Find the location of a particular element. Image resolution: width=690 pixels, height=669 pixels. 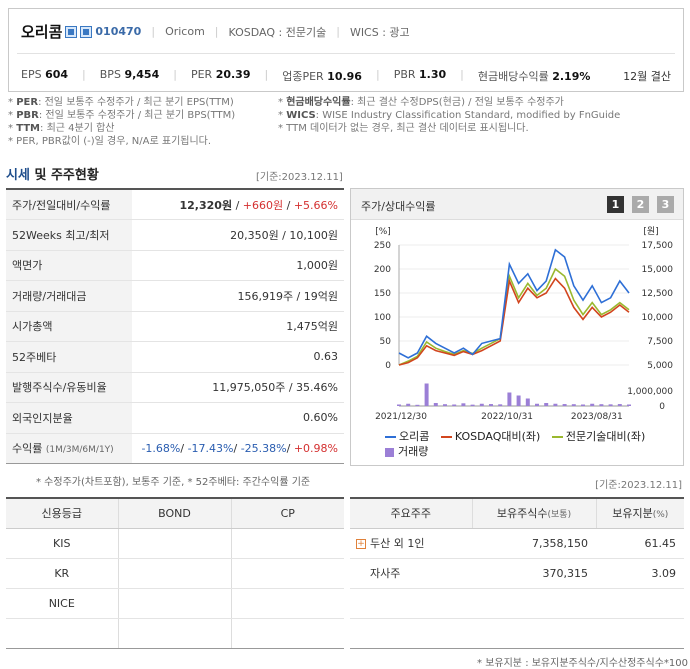

fiscal-period: 12월 결산 is located at coordinates (647, 76).